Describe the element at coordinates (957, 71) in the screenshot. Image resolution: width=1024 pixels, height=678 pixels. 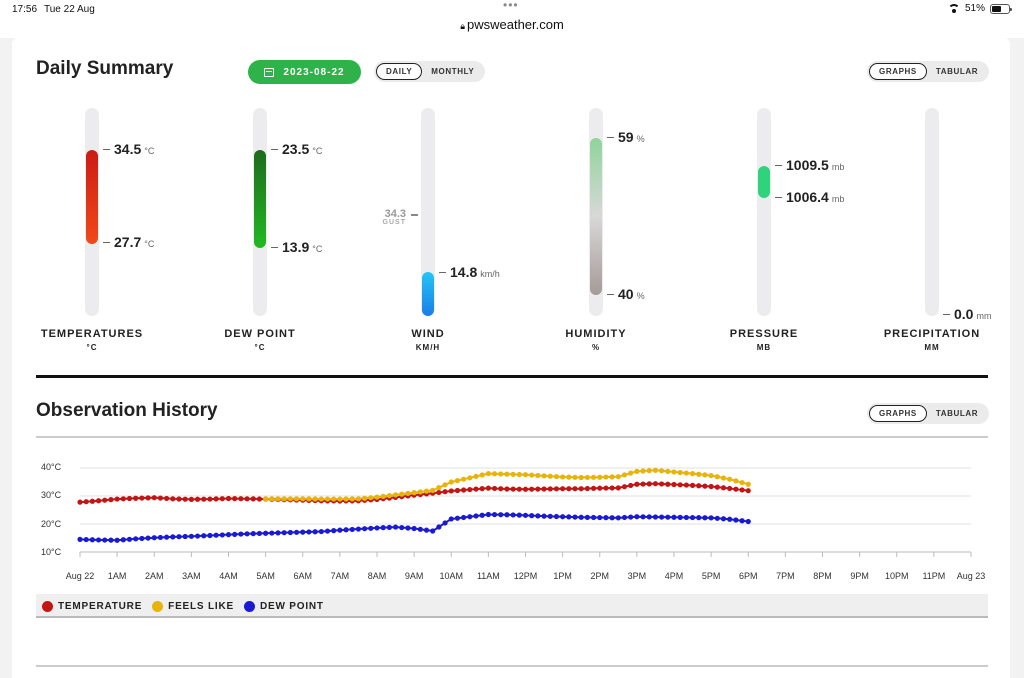
I see `tabular-option: TABULAR` at that location.